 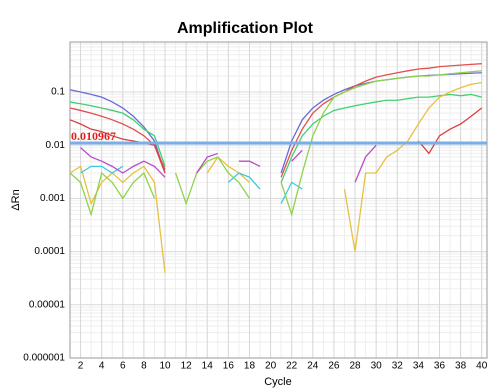 What do you see at coordinates (144, 366) in the screenshot?
I see `x-tick-label: 8` at bounding box center [144, 366].